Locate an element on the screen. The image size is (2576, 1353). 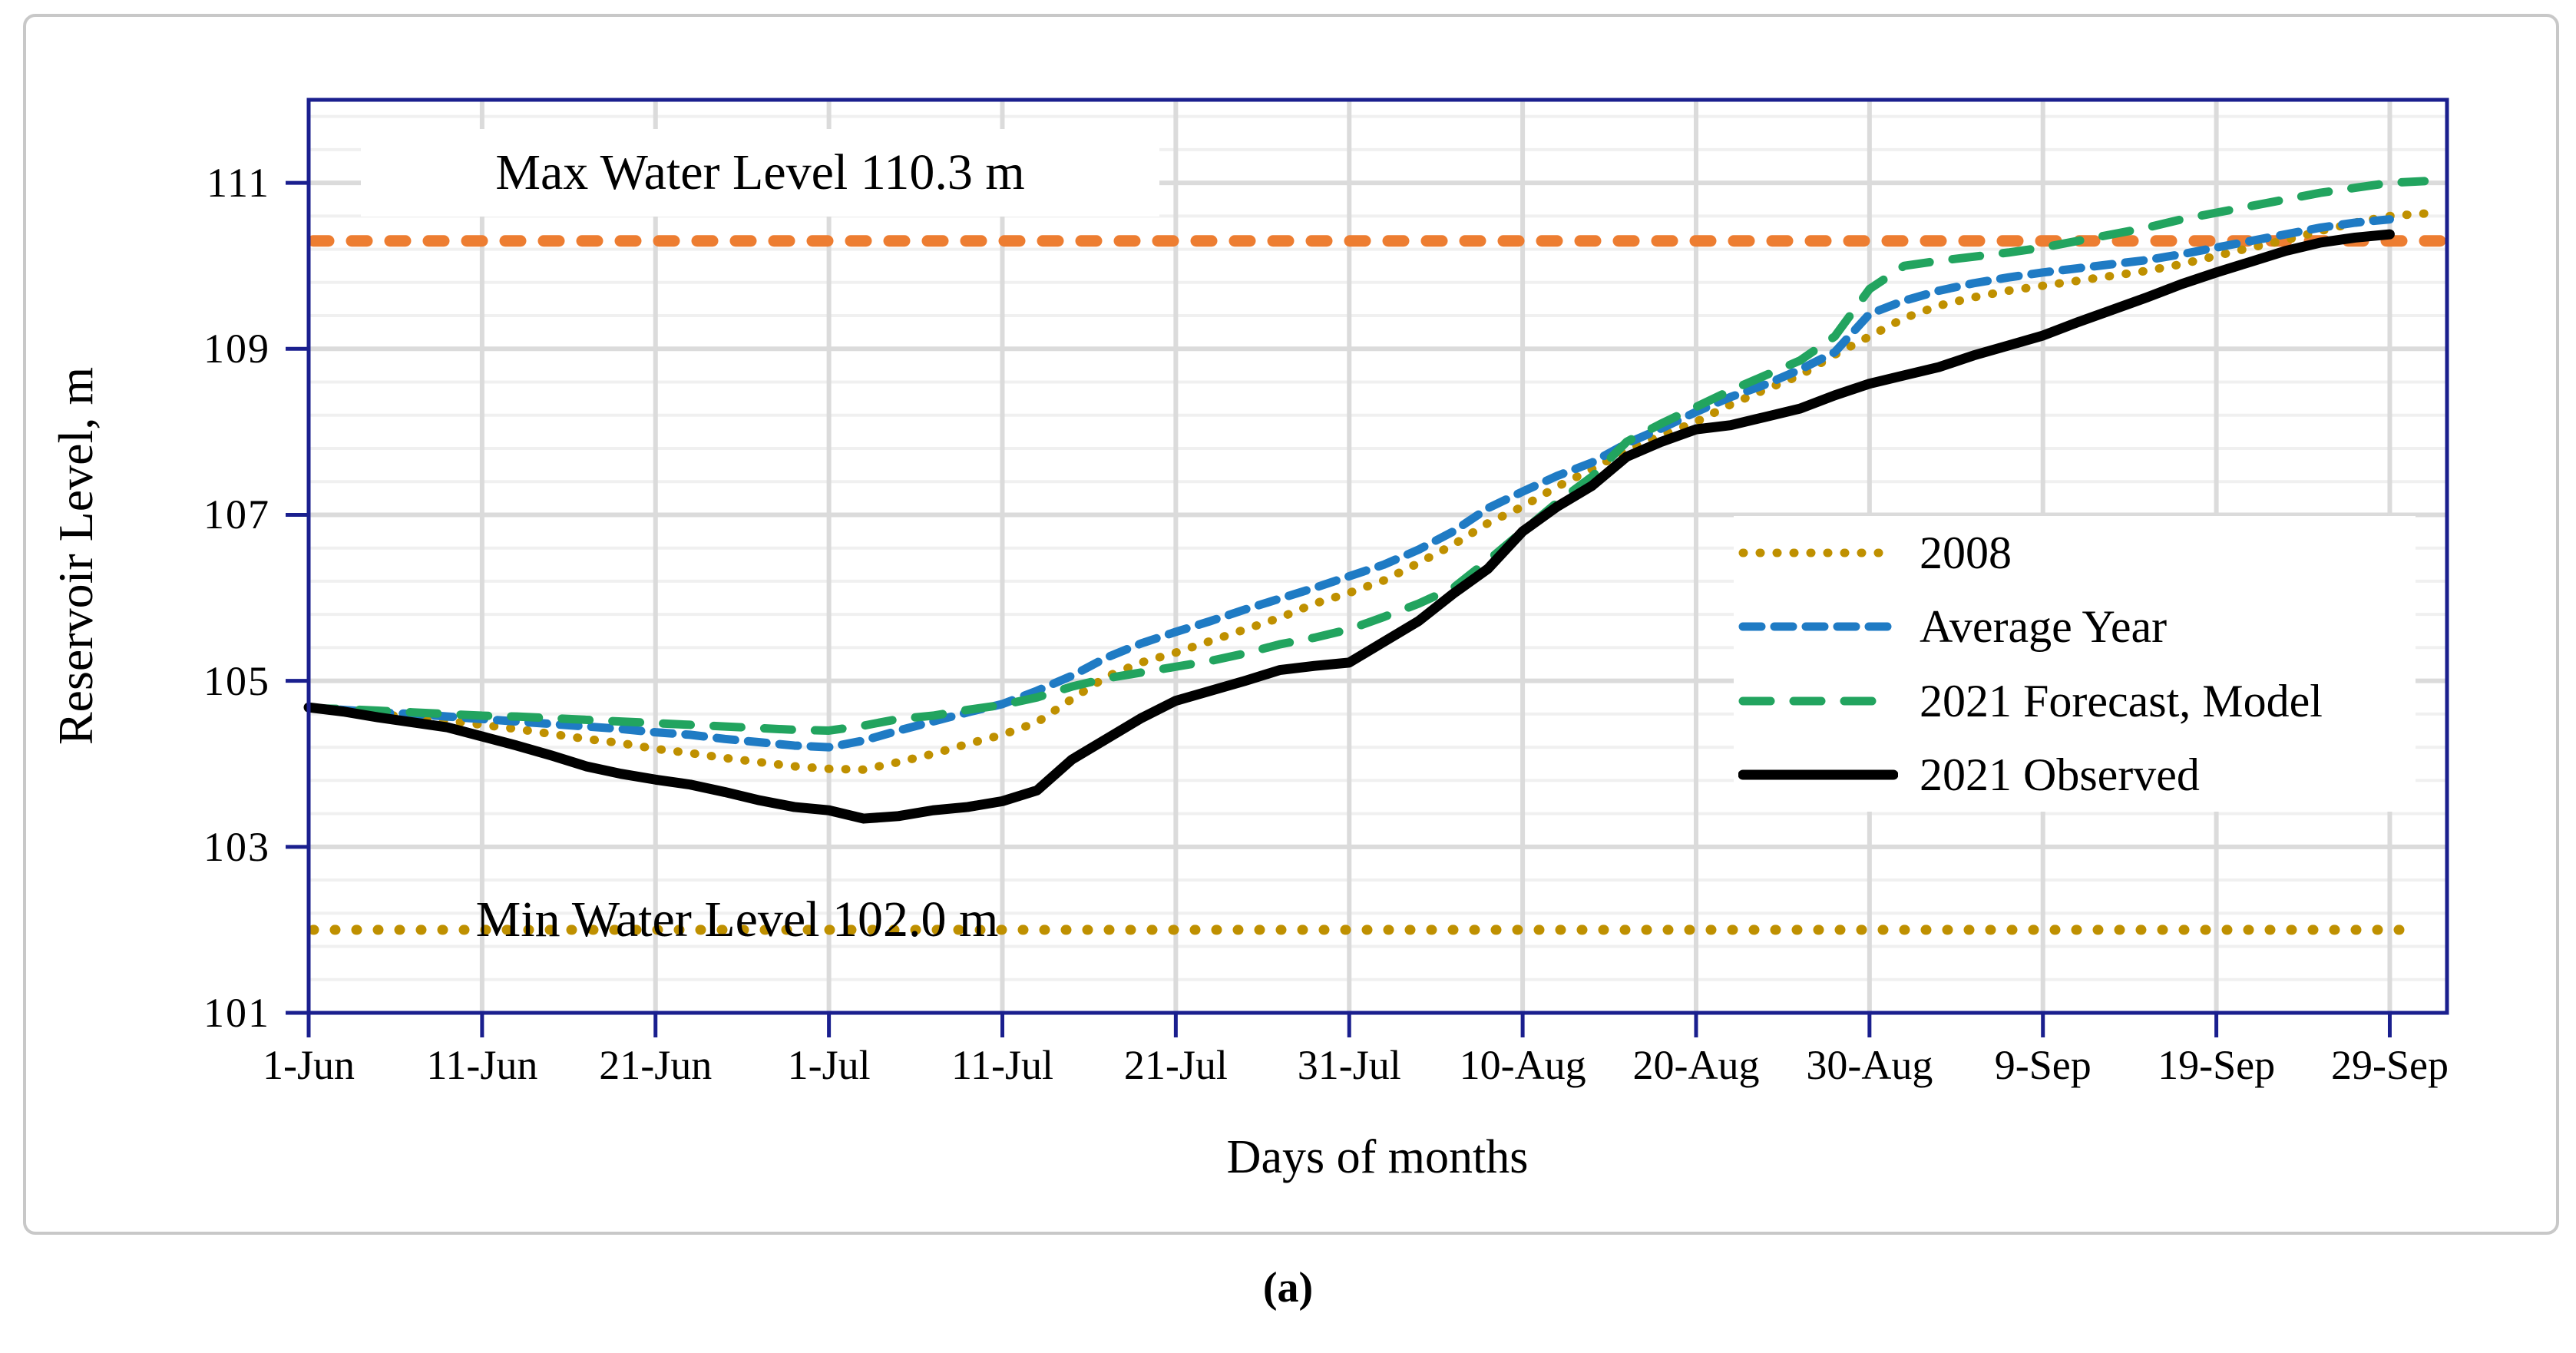
x-tick-label: 21-Jun is located at coordinates (656, 1065).